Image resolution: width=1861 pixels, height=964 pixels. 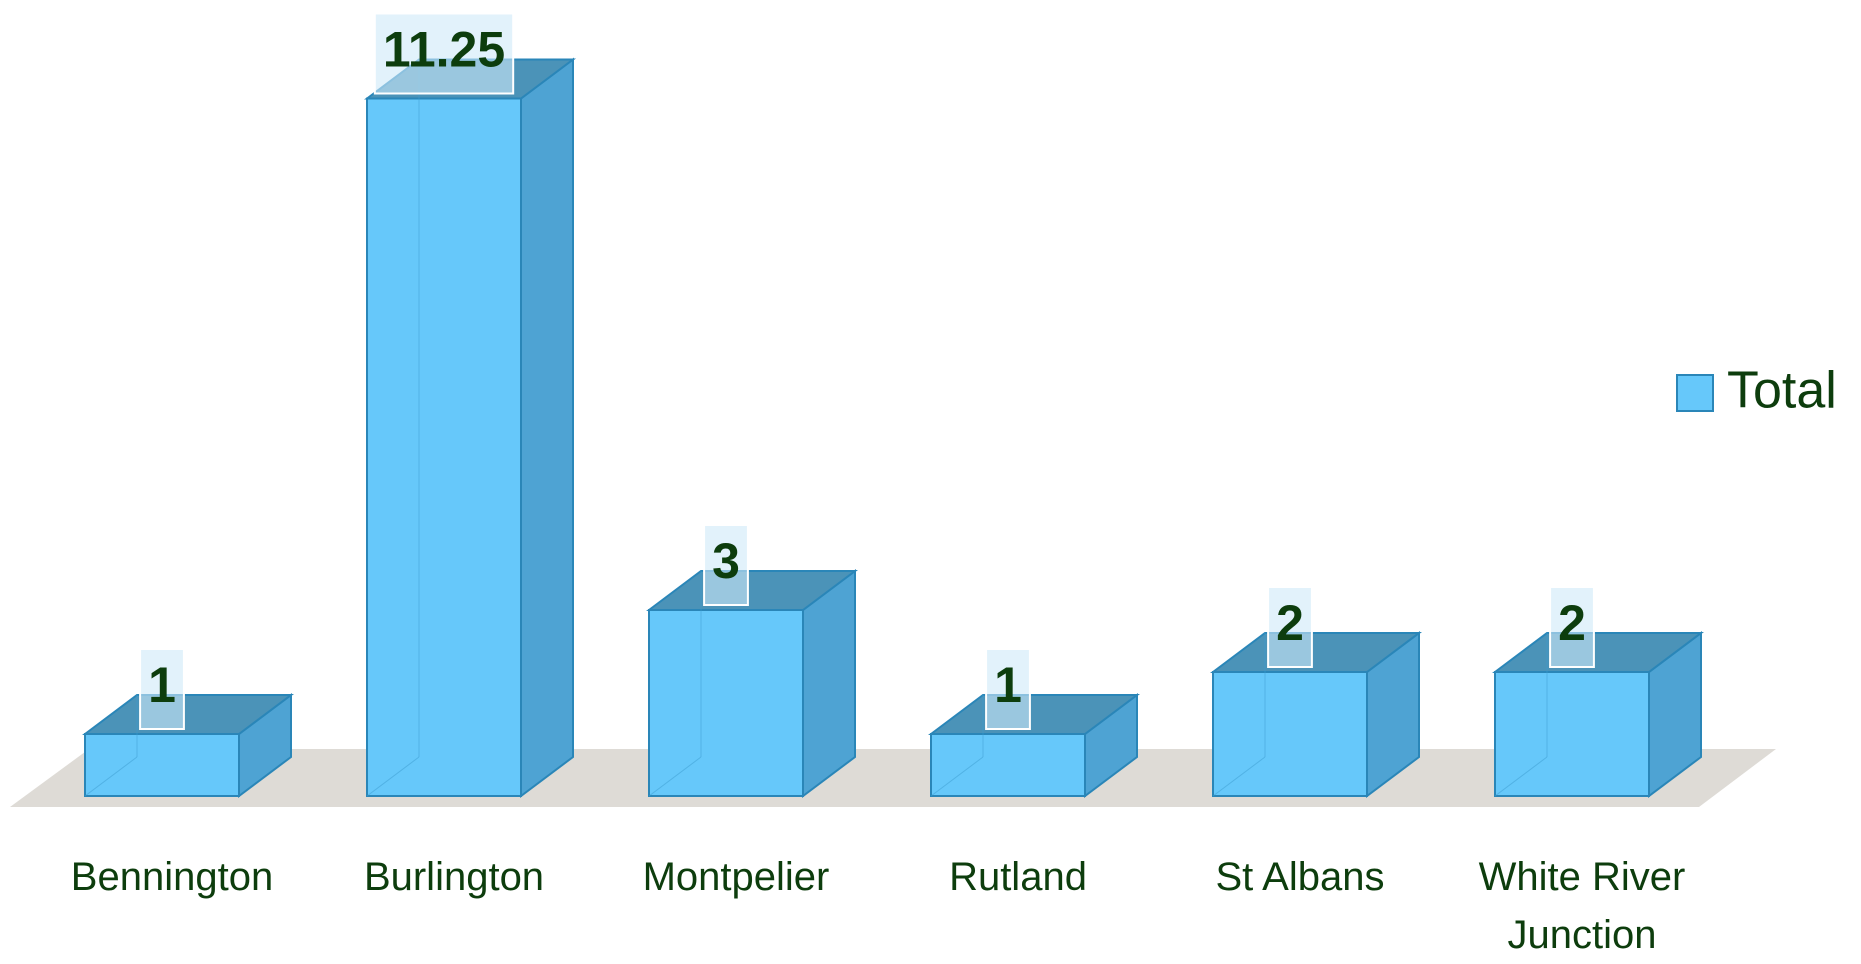 I want to click on data-label: 3, so click(x=726, y=561).